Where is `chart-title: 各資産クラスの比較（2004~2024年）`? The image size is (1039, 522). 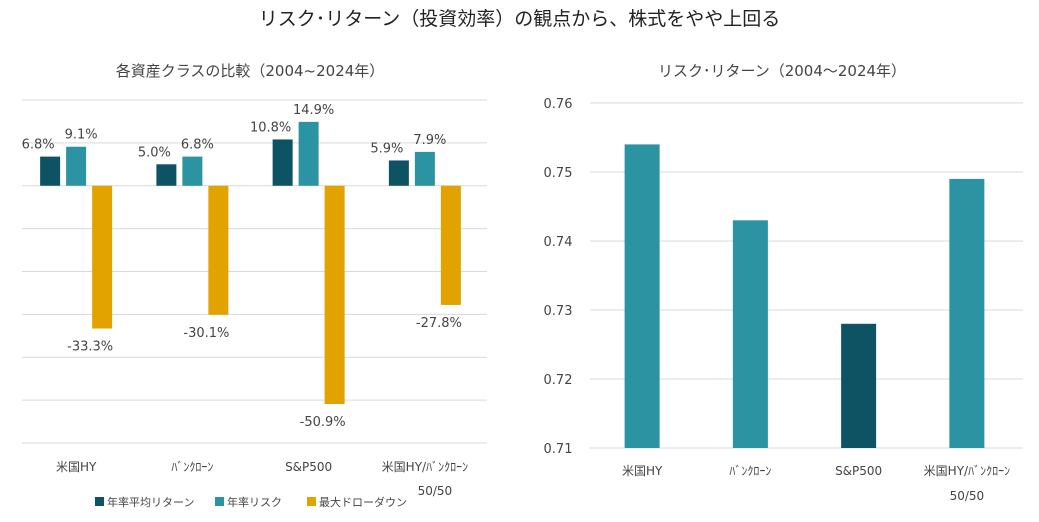
chart-title: 各資産クラスの比較（2004~2024年） is located at coordinates (250, 71).